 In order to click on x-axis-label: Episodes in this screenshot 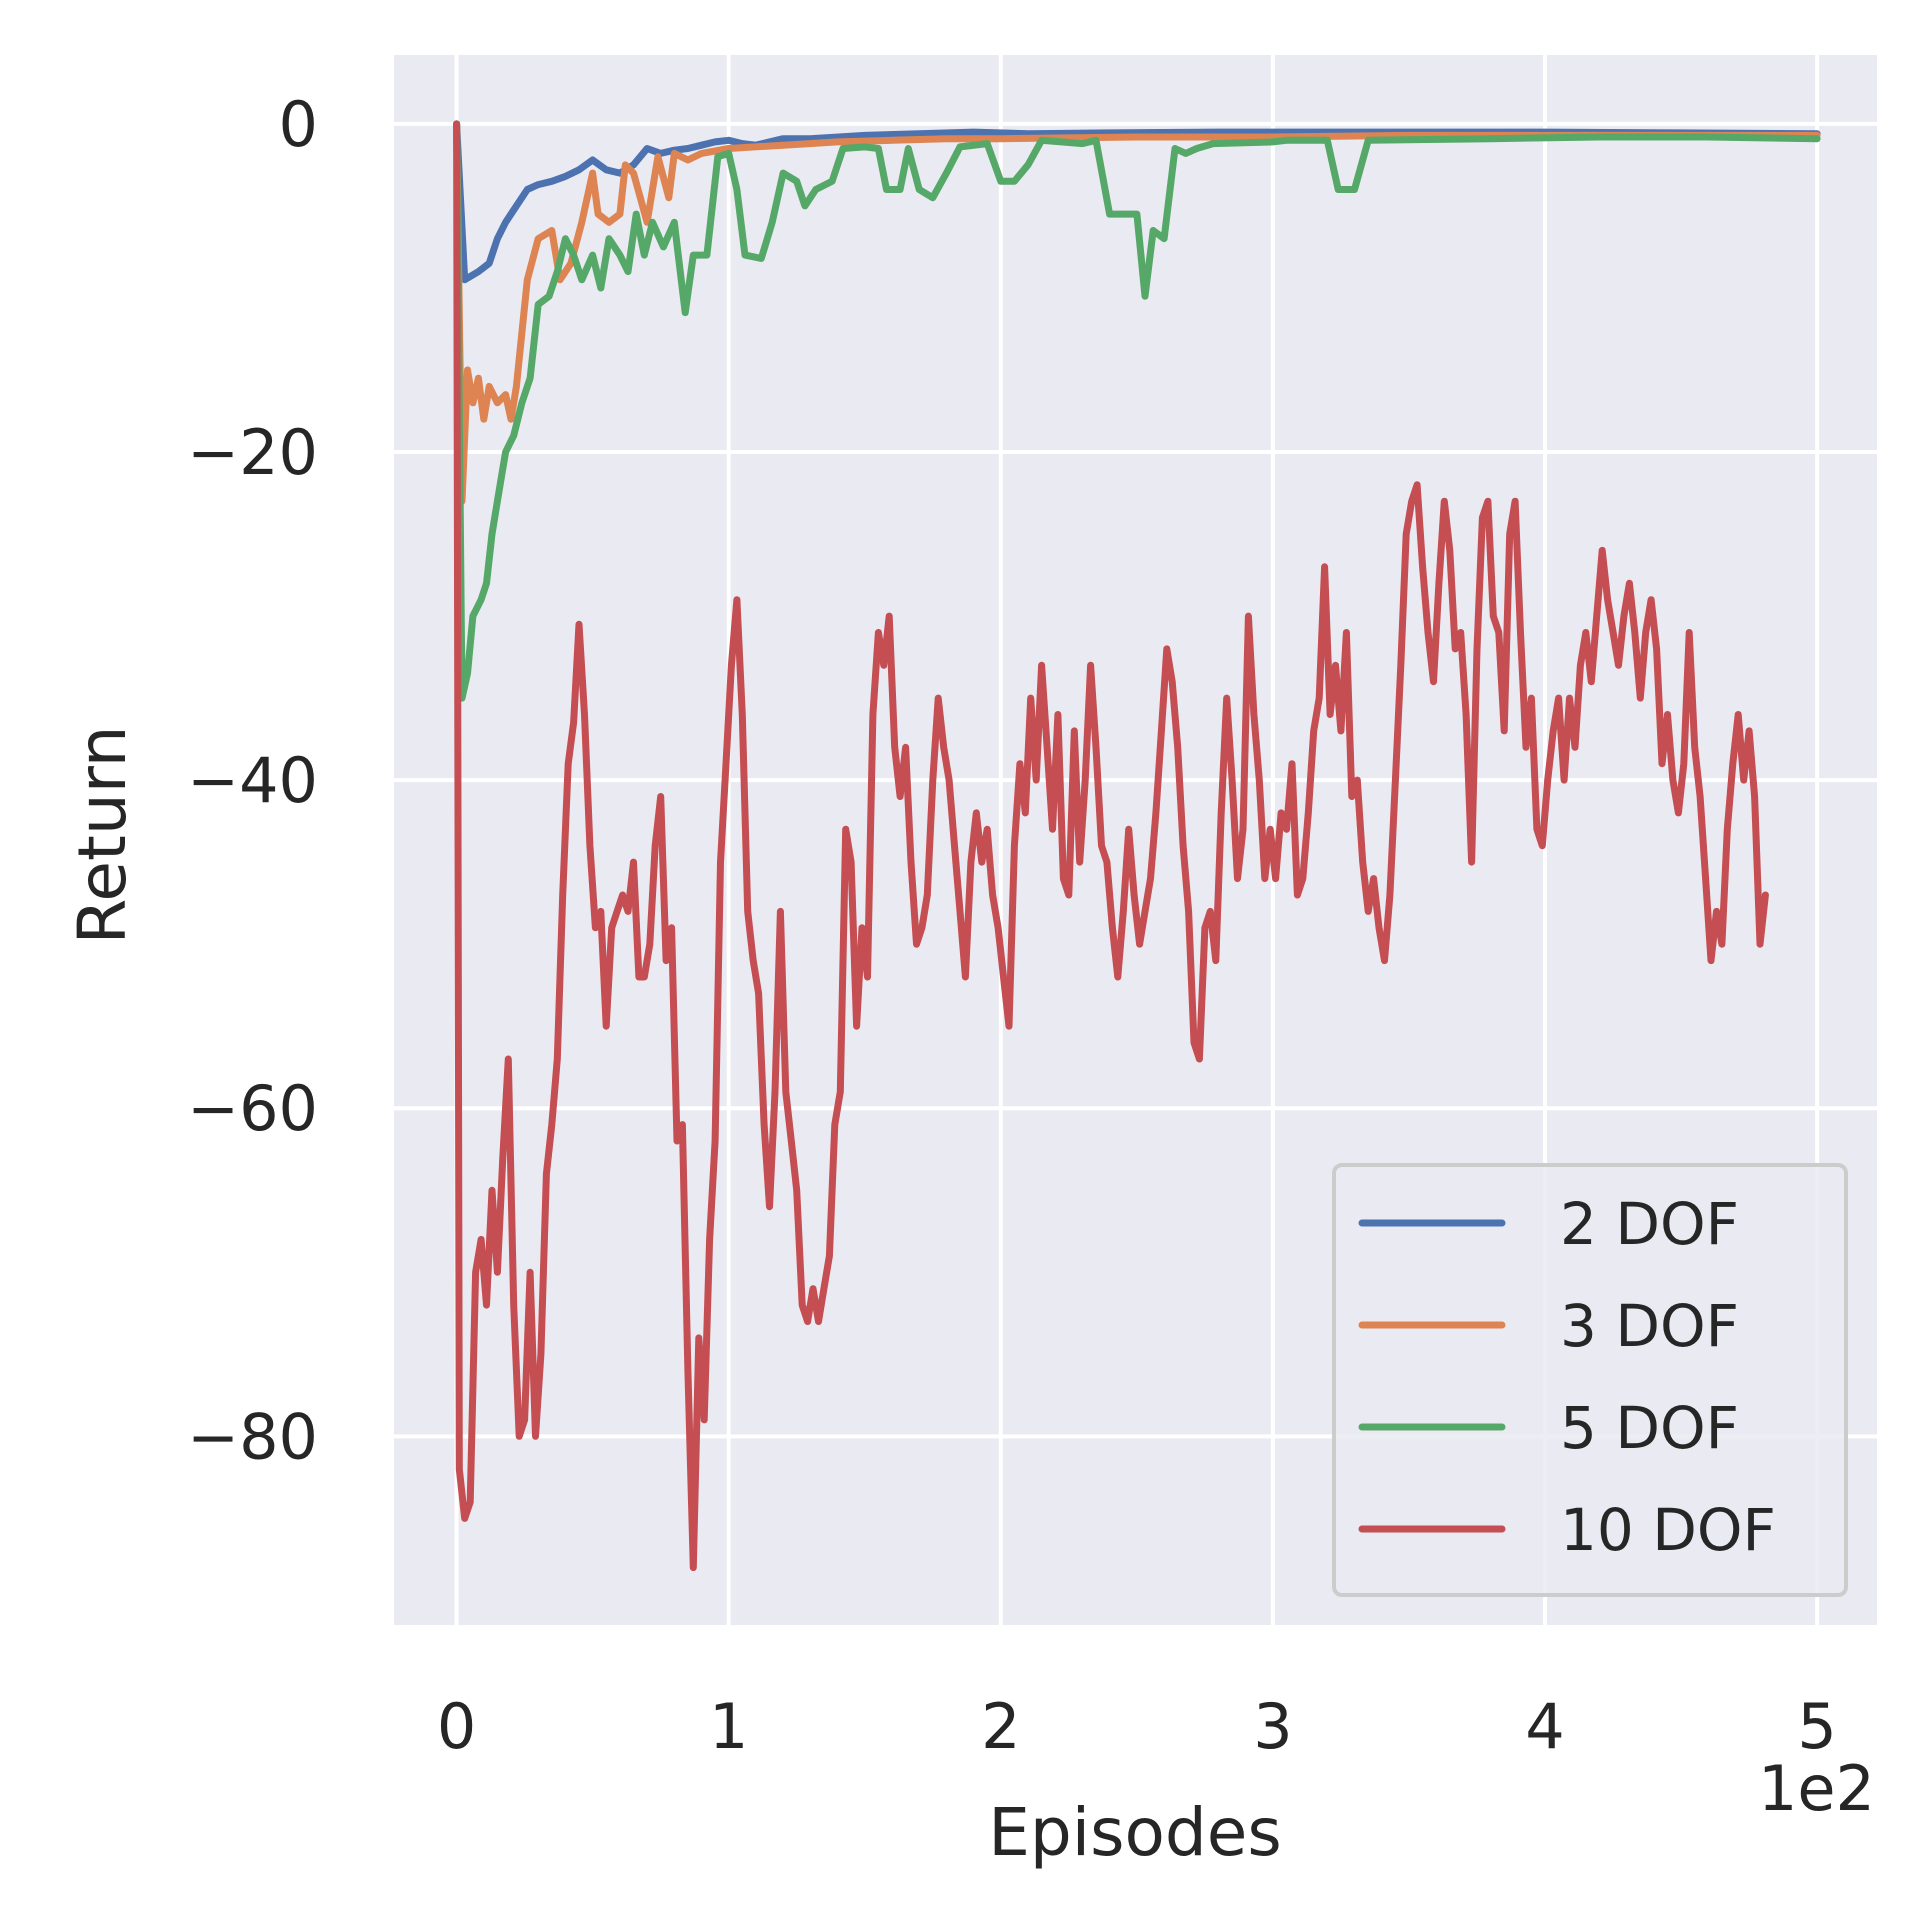, I will do `click(1135, 1832)`.